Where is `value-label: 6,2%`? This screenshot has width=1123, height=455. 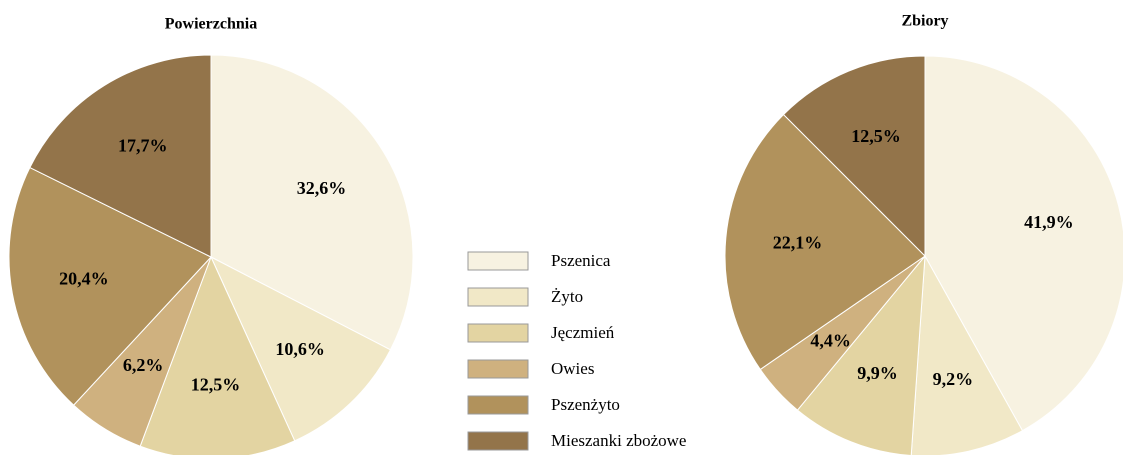 value-label: 6,2% is located at coordinates (143, 365).